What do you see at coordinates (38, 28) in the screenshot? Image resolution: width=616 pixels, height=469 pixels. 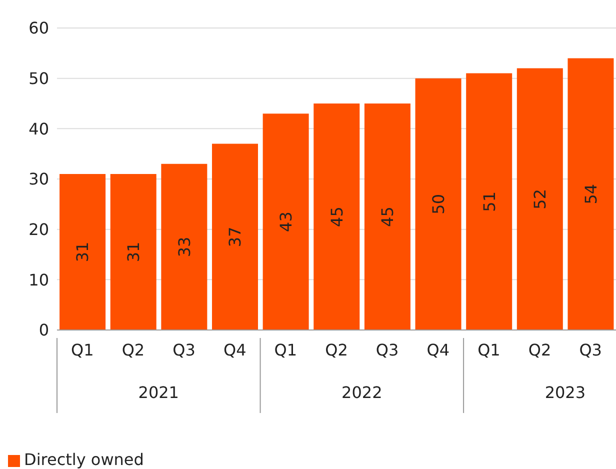 I see `y-tick-label: 60` at bounding box center [38, 28].